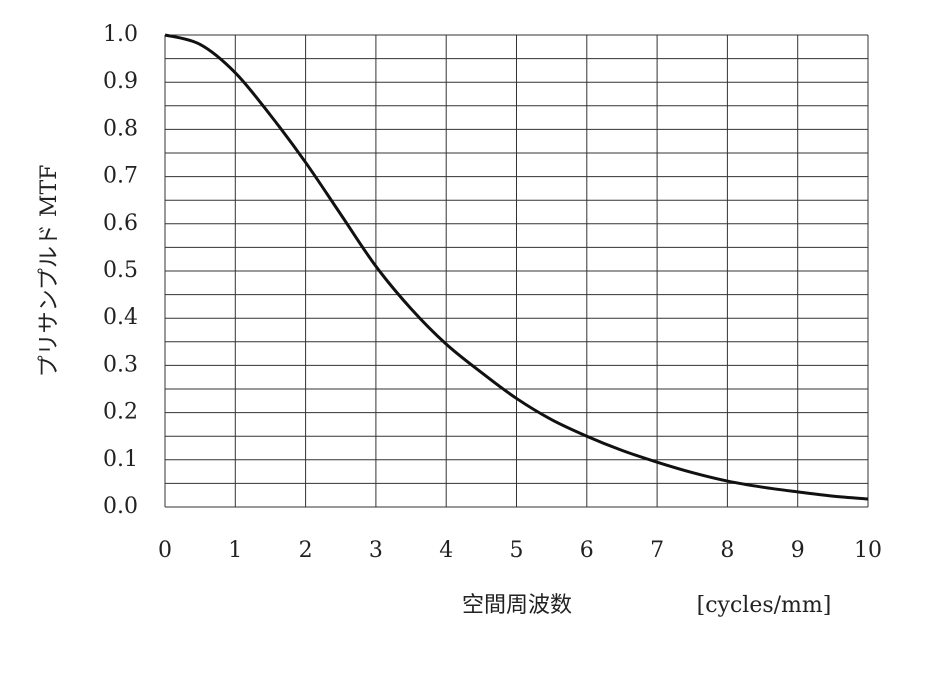  What do you see at coordinates (798, 550) in the screenshot?
I see `x-tick-label: 9` at bounding box center [798, 550].